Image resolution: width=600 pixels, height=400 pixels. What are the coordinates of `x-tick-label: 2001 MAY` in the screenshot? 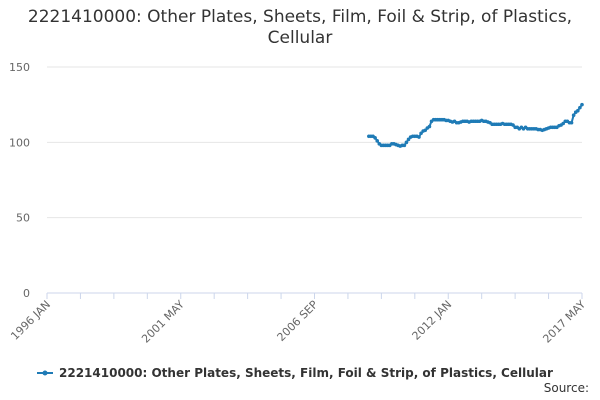 It's located at (163, 322).